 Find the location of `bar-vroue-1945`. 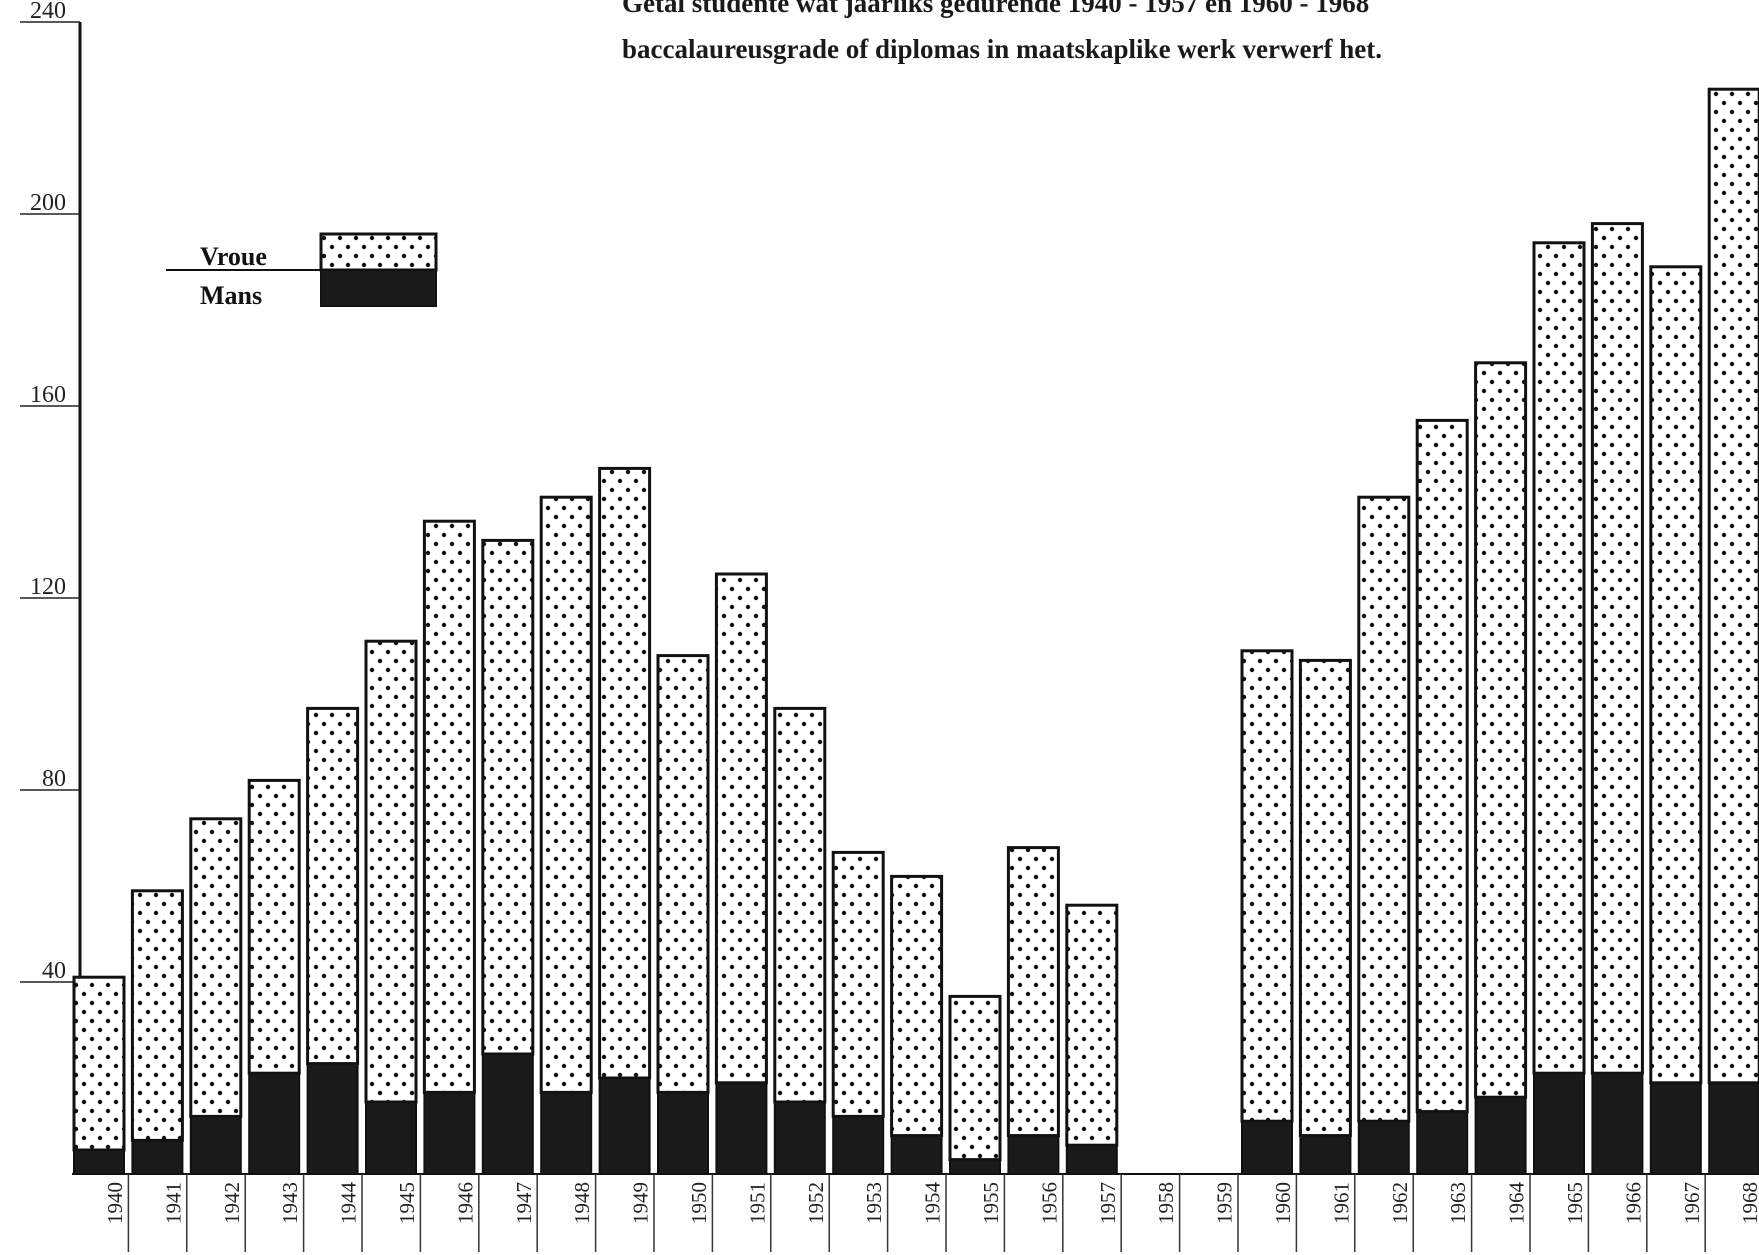

bar-vroue-1945 is located at coordinates (391, 871).